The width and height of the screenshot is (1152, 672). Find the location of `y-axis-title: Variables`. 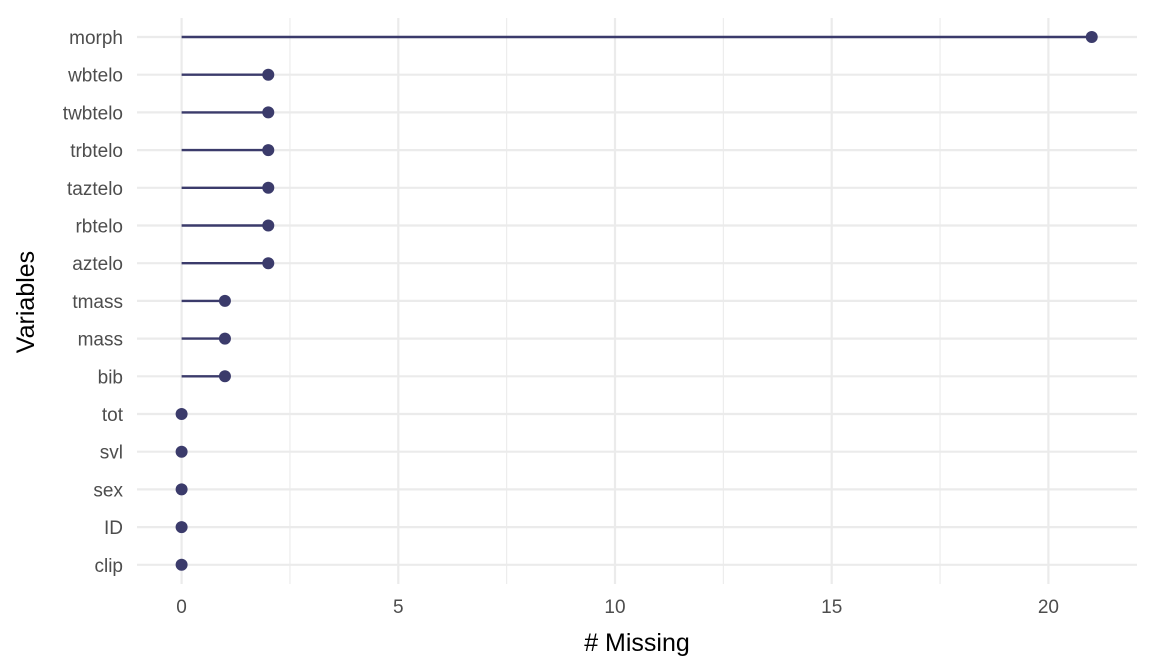

y-axis-title: Variables is located at coordinates (26, 302).